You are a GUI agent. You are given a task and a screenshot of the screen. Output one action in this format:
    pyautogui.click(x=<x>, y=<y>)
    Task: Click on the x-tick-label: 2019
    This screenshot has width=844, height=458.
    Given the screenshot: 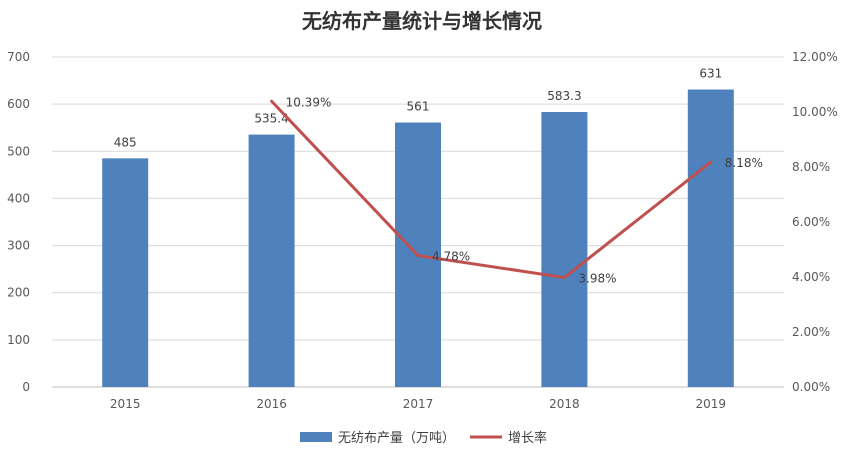 What is the action you would take?
    pyautogui.click(x=711, y=404)
    